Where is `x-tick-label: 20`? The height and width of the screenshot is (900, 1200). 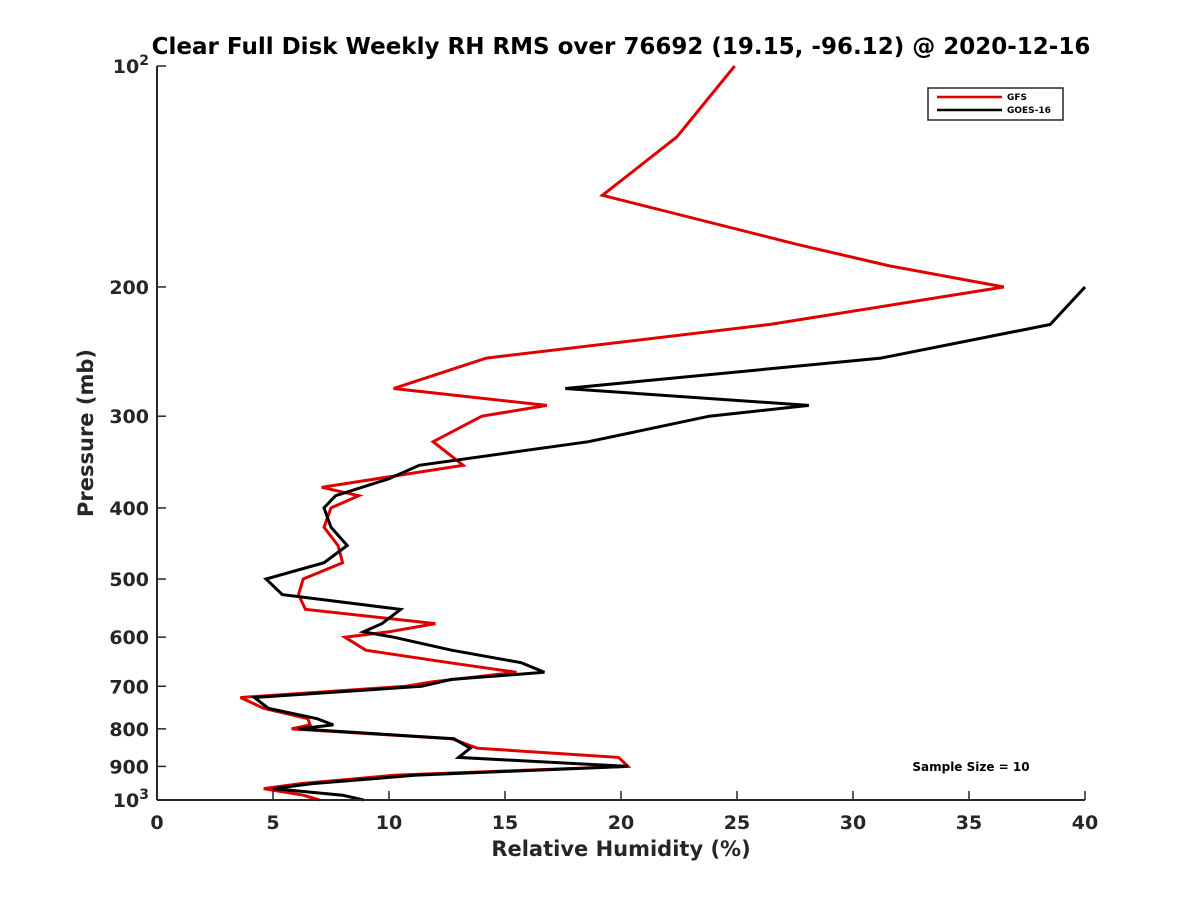
x-tick-label: 20 is located at coordinates (621, 823).